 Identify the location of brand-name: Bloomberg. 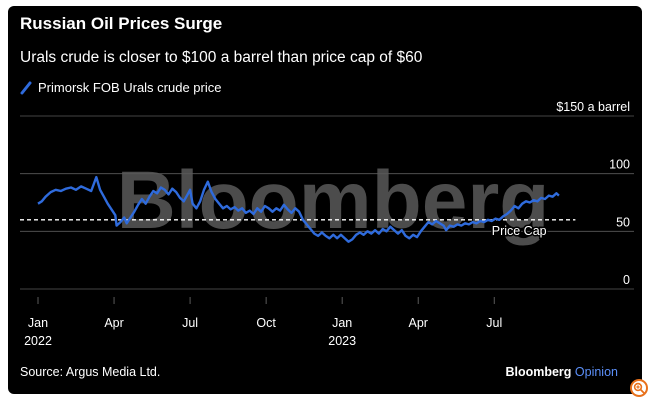
(538, 372).